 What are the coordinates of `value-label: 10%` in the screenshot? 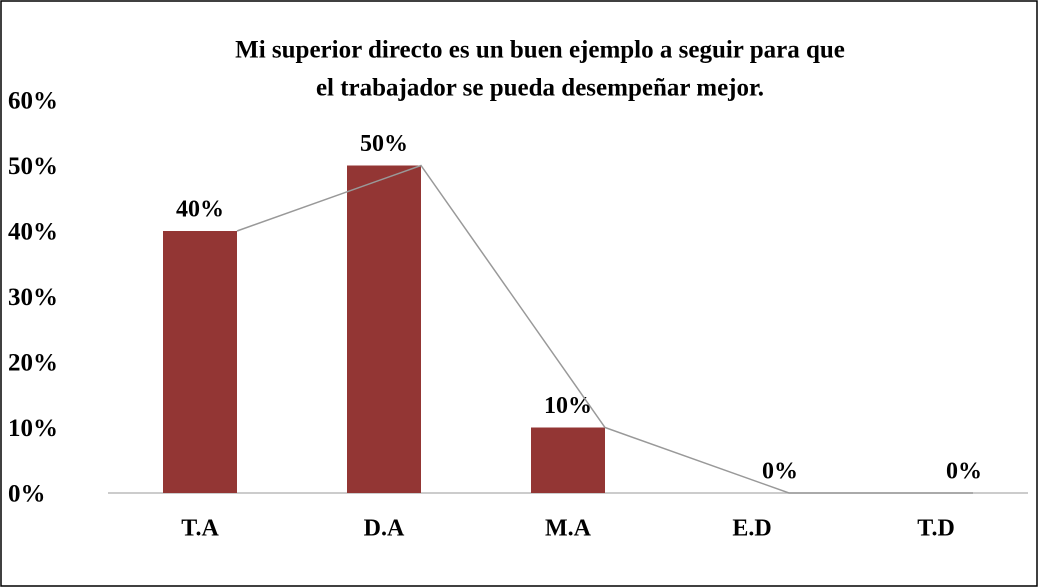 It's located at (568, 406).